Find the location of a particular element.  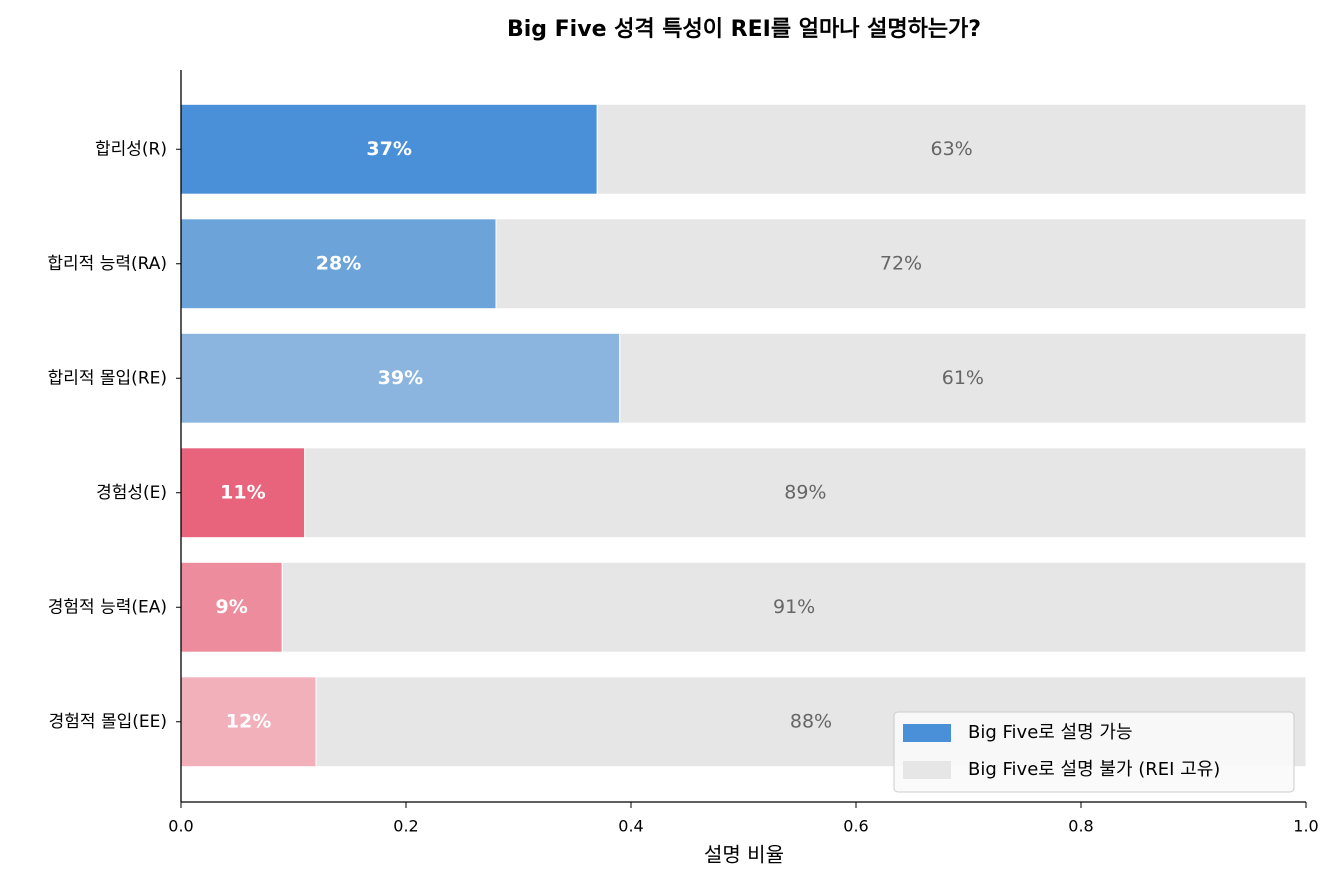

x-tick-label: 0.4 is located at coordinates (630, 826).